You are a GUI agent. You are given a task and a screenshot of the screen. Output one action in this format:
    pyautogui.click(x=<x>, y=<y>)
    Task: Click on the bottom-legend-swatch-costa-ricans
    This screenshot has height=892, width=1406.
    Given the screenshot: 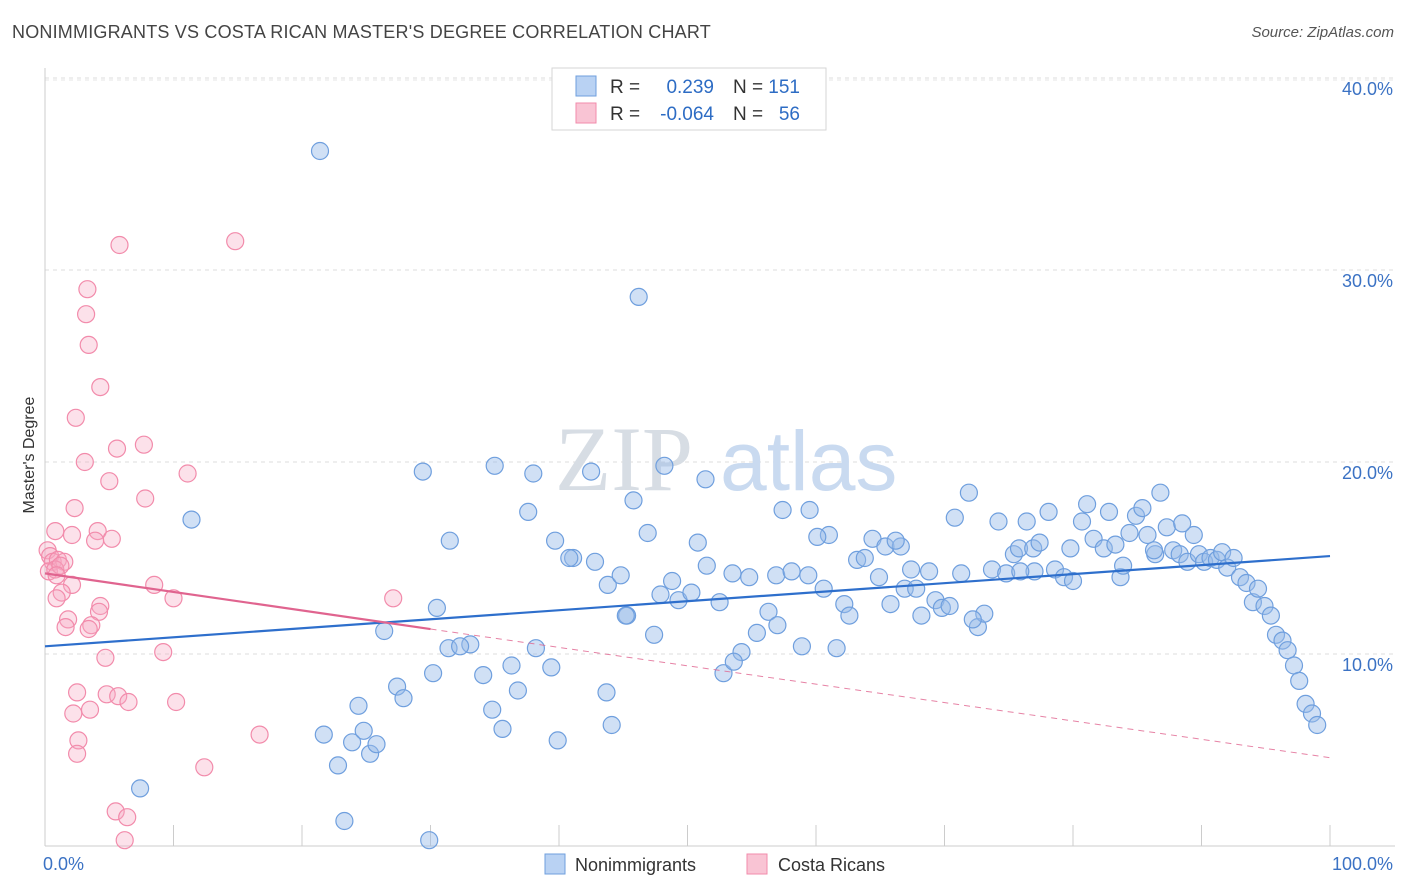 What is the action you would take?
    pyautogui.click(x=757, y=864)
    